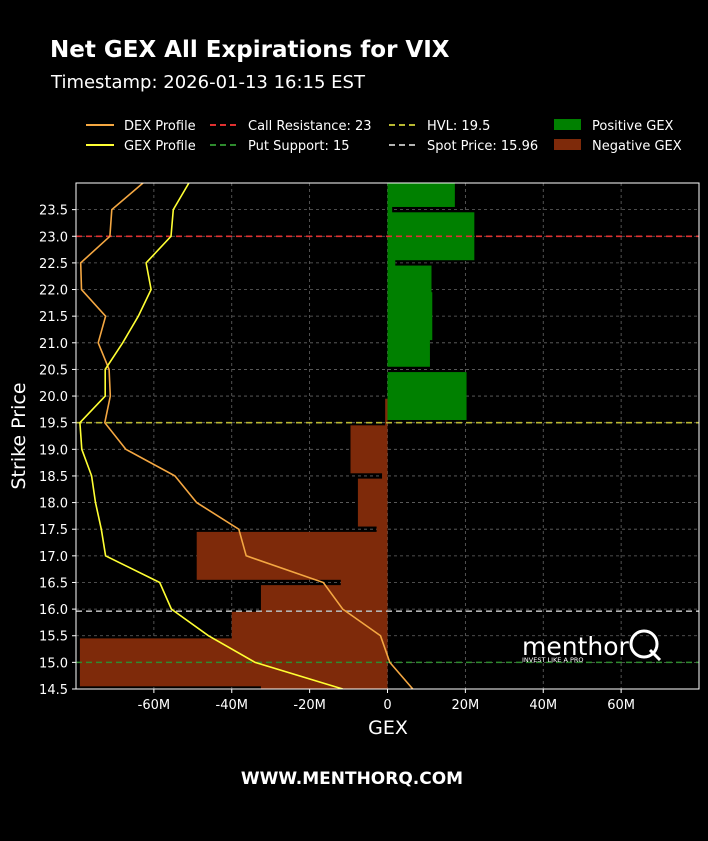 Image resolution: width=708 pixels, height=841 pixels. What do you see at coordinates (53, 663) in the screenshot?
I see `y-tick-label: 15.0` at bounding box center [53, 663].